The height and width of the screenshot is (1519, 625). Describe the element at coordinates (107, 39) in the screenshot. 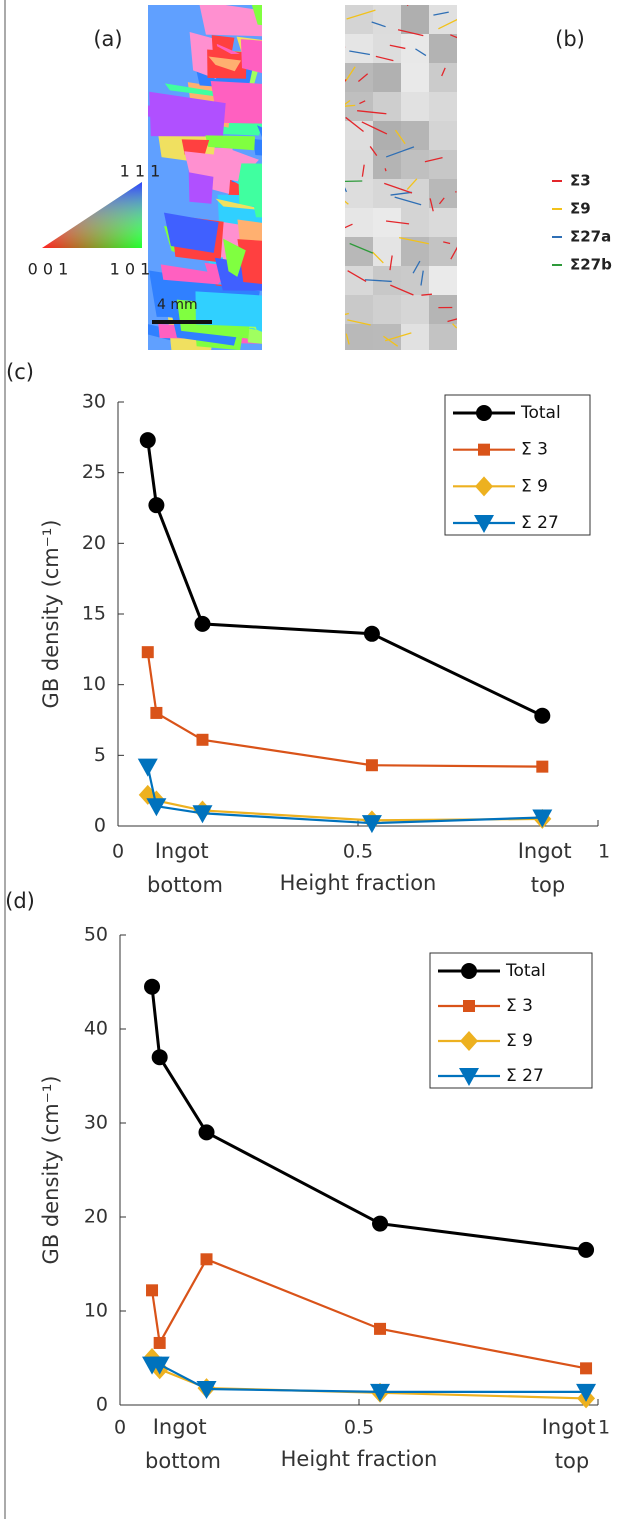

I see `panel-label: (a)` at that location.